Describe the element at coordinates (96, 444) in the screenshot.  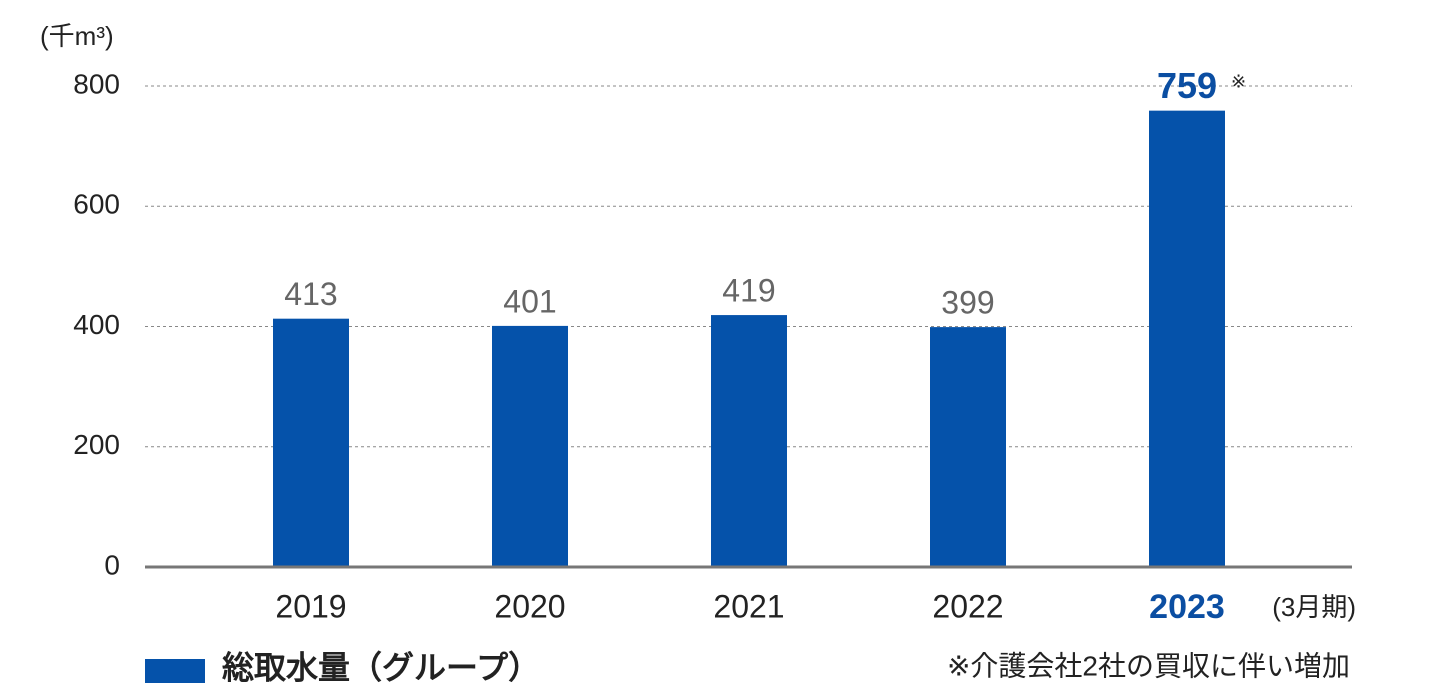
I see `y-tick-label: 200` at that location.